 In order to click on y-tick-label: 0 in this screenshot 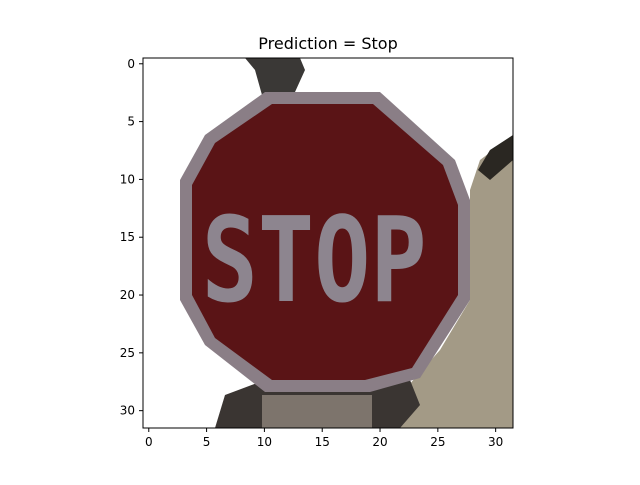, I will do `click(131, 64)`.